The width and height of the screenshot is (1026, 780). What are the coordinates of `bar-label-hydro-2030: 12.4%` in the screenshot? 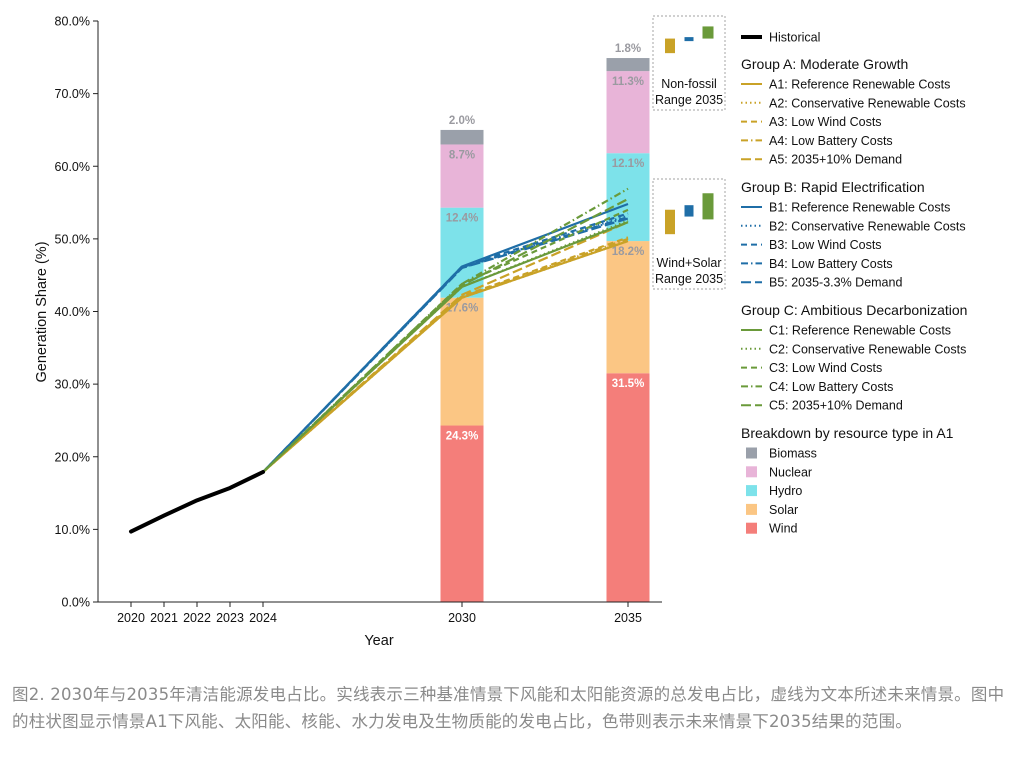 It's located at (462, 219).